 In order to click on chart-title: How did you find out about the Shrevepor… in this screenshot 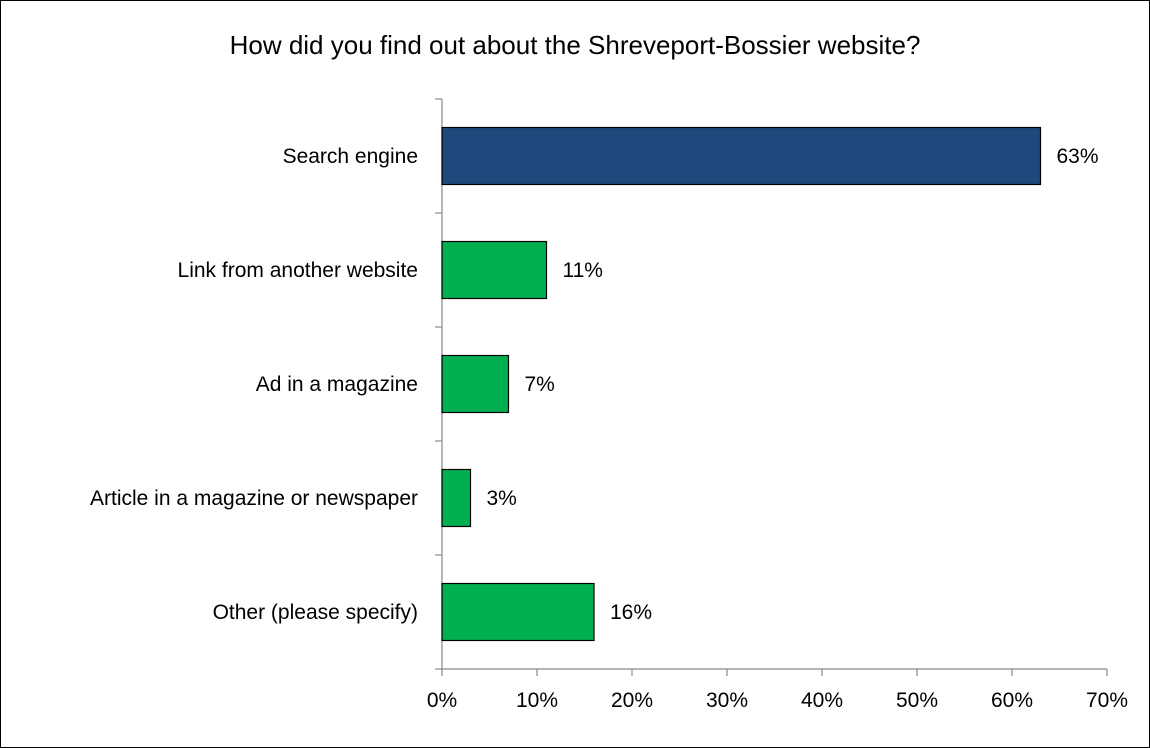, I will do `click(575, 45)`.